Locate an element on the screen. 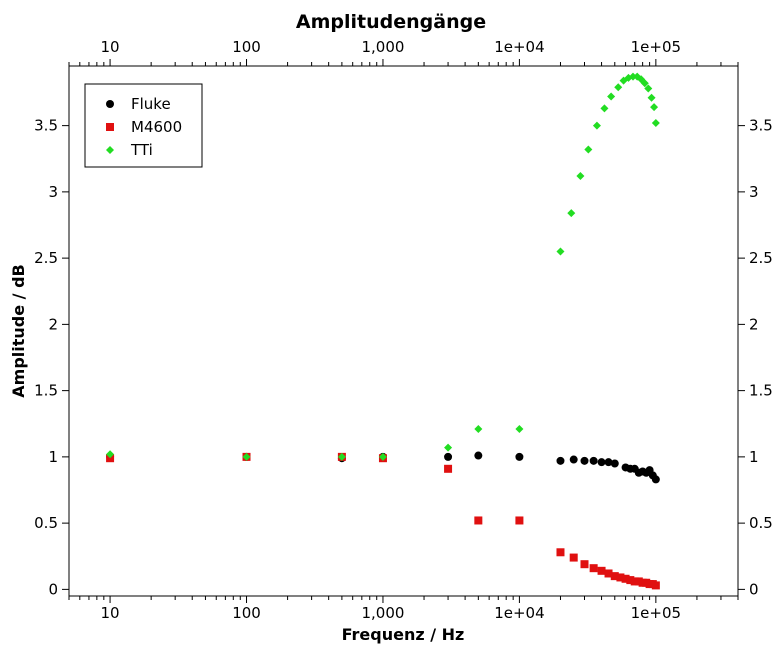  y-tick-label-left: 2 is located at coordinates (53, 324).